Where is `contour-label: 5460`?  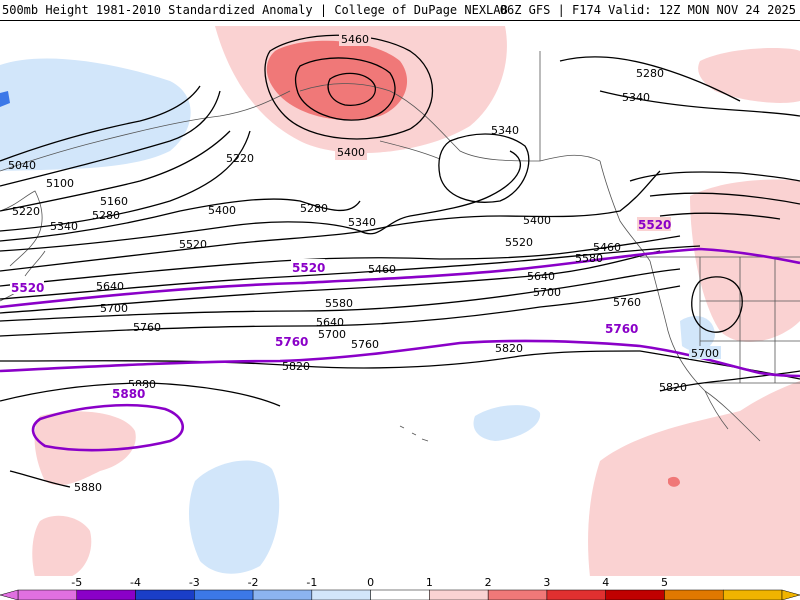 contour-label: 5460 is located at coordinates (607, 247).